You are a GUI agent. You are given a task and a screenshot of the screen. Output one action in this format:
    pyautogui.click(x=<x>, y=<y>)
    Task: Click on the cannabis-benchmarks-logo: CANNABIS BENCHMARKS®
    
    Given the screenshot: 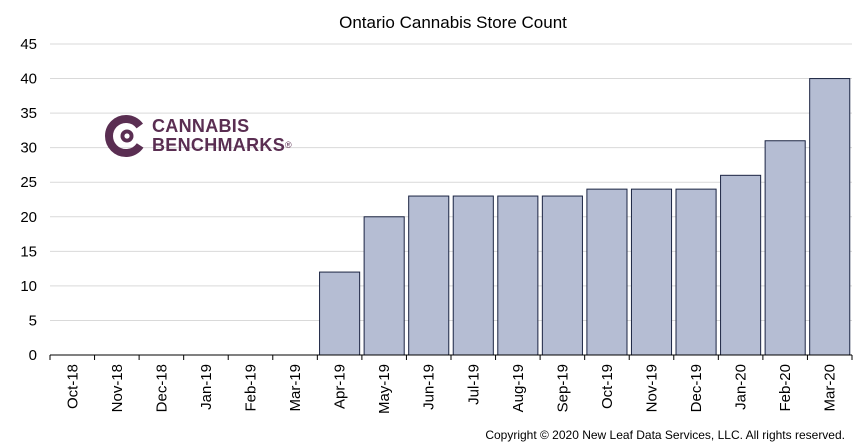 What is the action you would take?
    pyautogui.click(x=198, y=136)
    